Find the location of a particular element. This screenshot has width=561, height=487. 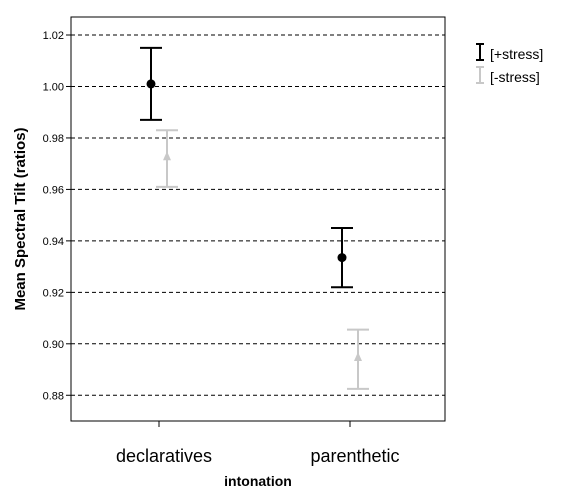

x-axis-label: intonation is located at coordinates (258, 480).